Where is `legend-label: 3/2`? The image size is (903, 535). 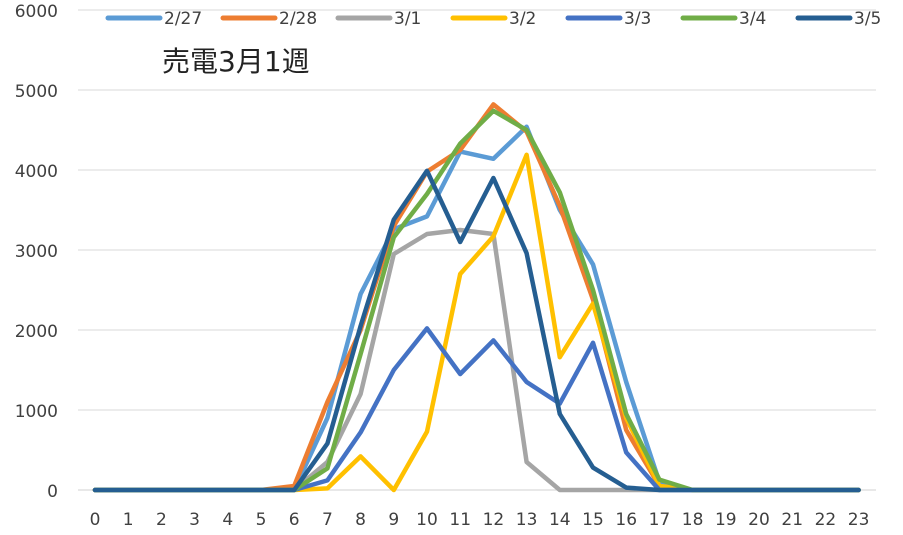 legend-label: 3/2 is located at coordinates (522, 19).